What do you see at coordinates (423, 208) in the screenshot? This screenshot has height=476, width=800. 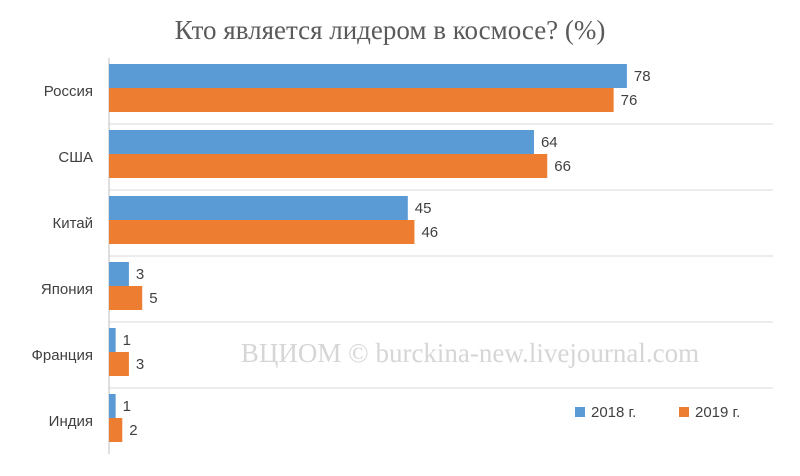 I see `data-label: 45` at bounding box center [423, 208].